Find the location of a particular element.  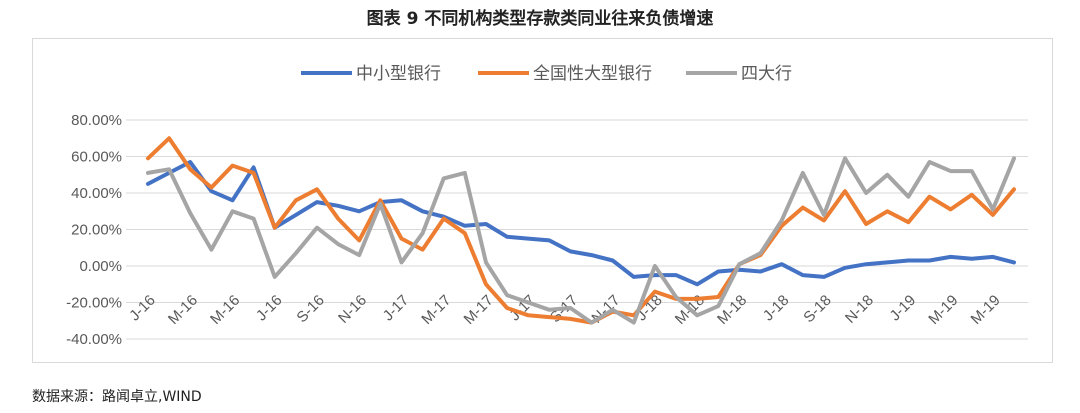

y-tick-label: -40.00% is located at coordinates (94, 339).